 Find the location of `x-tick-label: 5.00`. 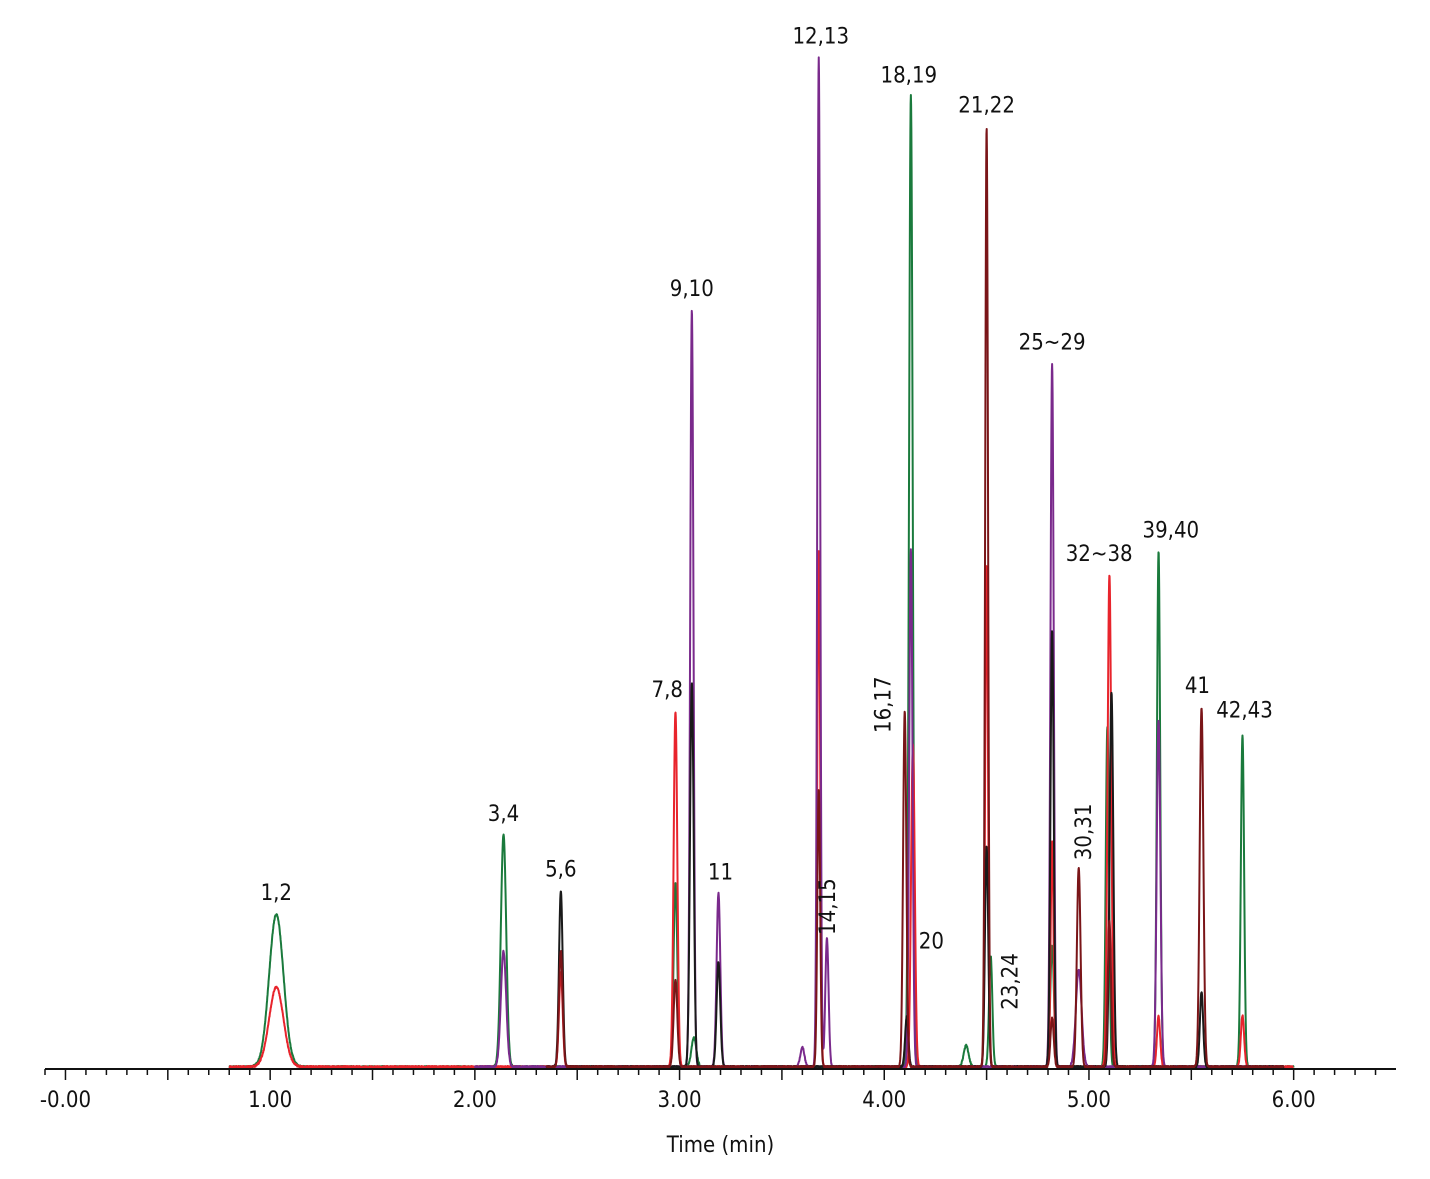

x-tick-label: 5.00 is located at coordinates (1089, 1100).